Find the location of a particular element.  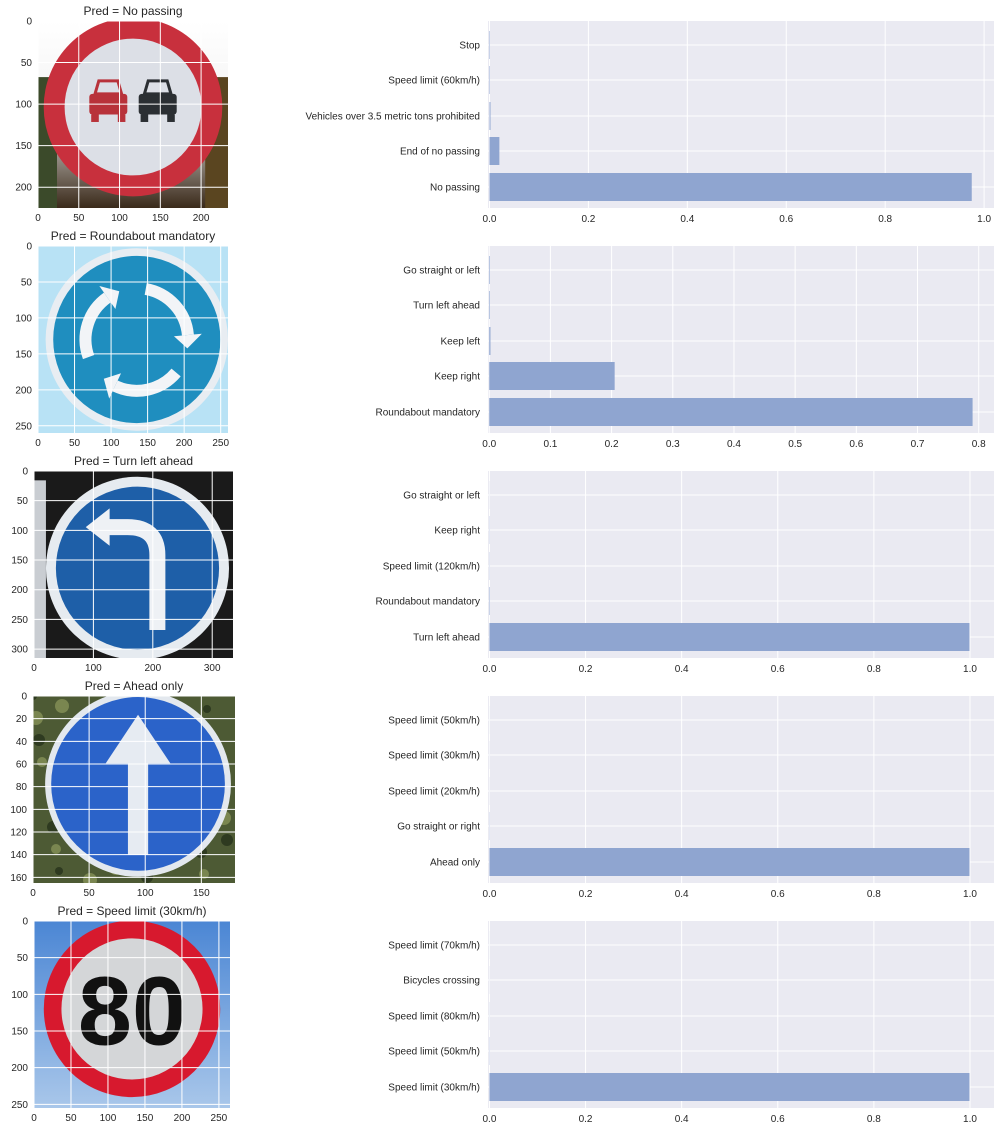

sign-image: 80 is located at coordinates (132, 1014).